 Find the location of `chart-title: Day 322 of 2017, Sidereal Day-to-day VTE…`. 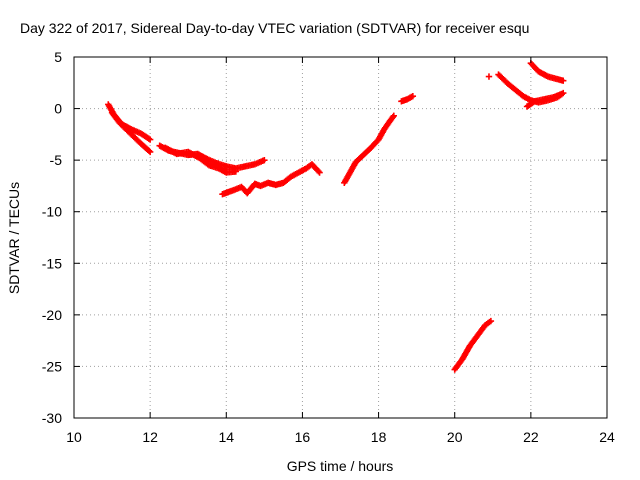

chart-title: Day 322 of 2017, Sidereal Day-to-day VTE… is located at coordinates (274, 28).